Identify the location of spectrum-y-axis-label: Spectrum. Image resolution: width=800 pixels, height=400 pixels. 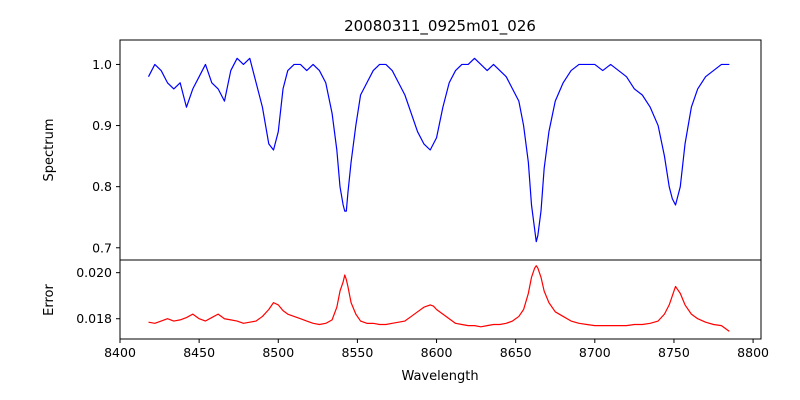
(49, 150).